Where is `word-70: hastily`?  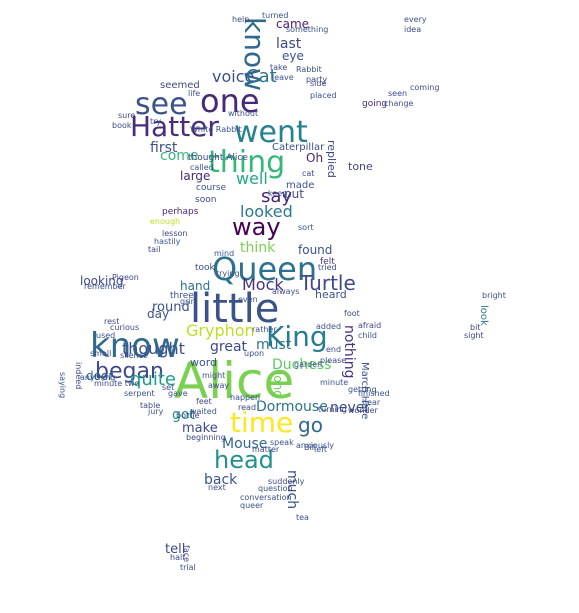 word-70: hastily is located at coordinates (167, 241).